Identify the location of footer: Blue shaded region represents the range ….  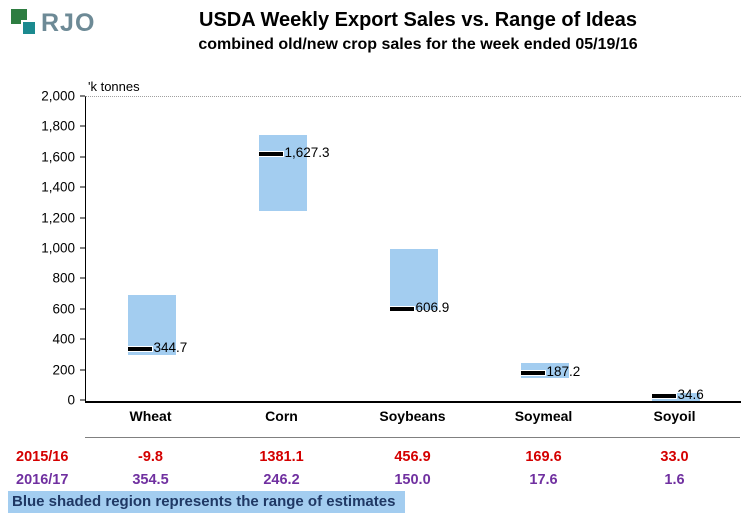
(207, 502).